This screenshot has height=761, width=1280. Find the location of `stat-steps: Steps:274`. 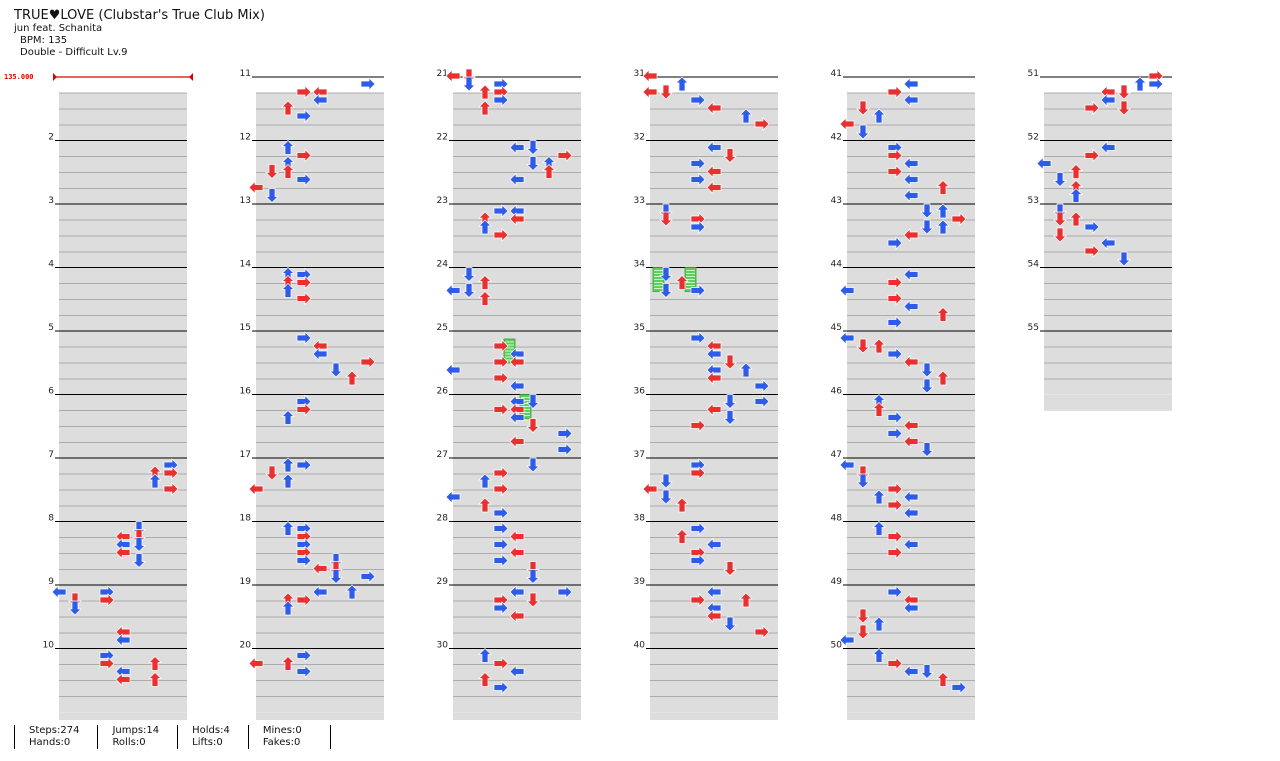

stat-steps: Steps:274 is located at coordinates (54, 730).